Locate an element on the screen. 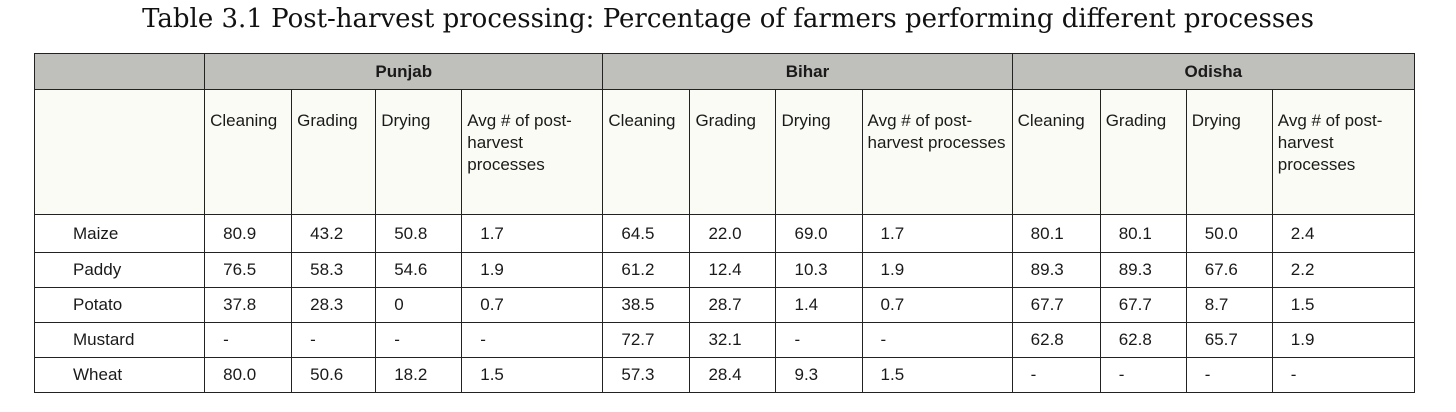 This screenshot has height=412, width=1456. crop-label: Mustard is located at coordinates (119, 340).